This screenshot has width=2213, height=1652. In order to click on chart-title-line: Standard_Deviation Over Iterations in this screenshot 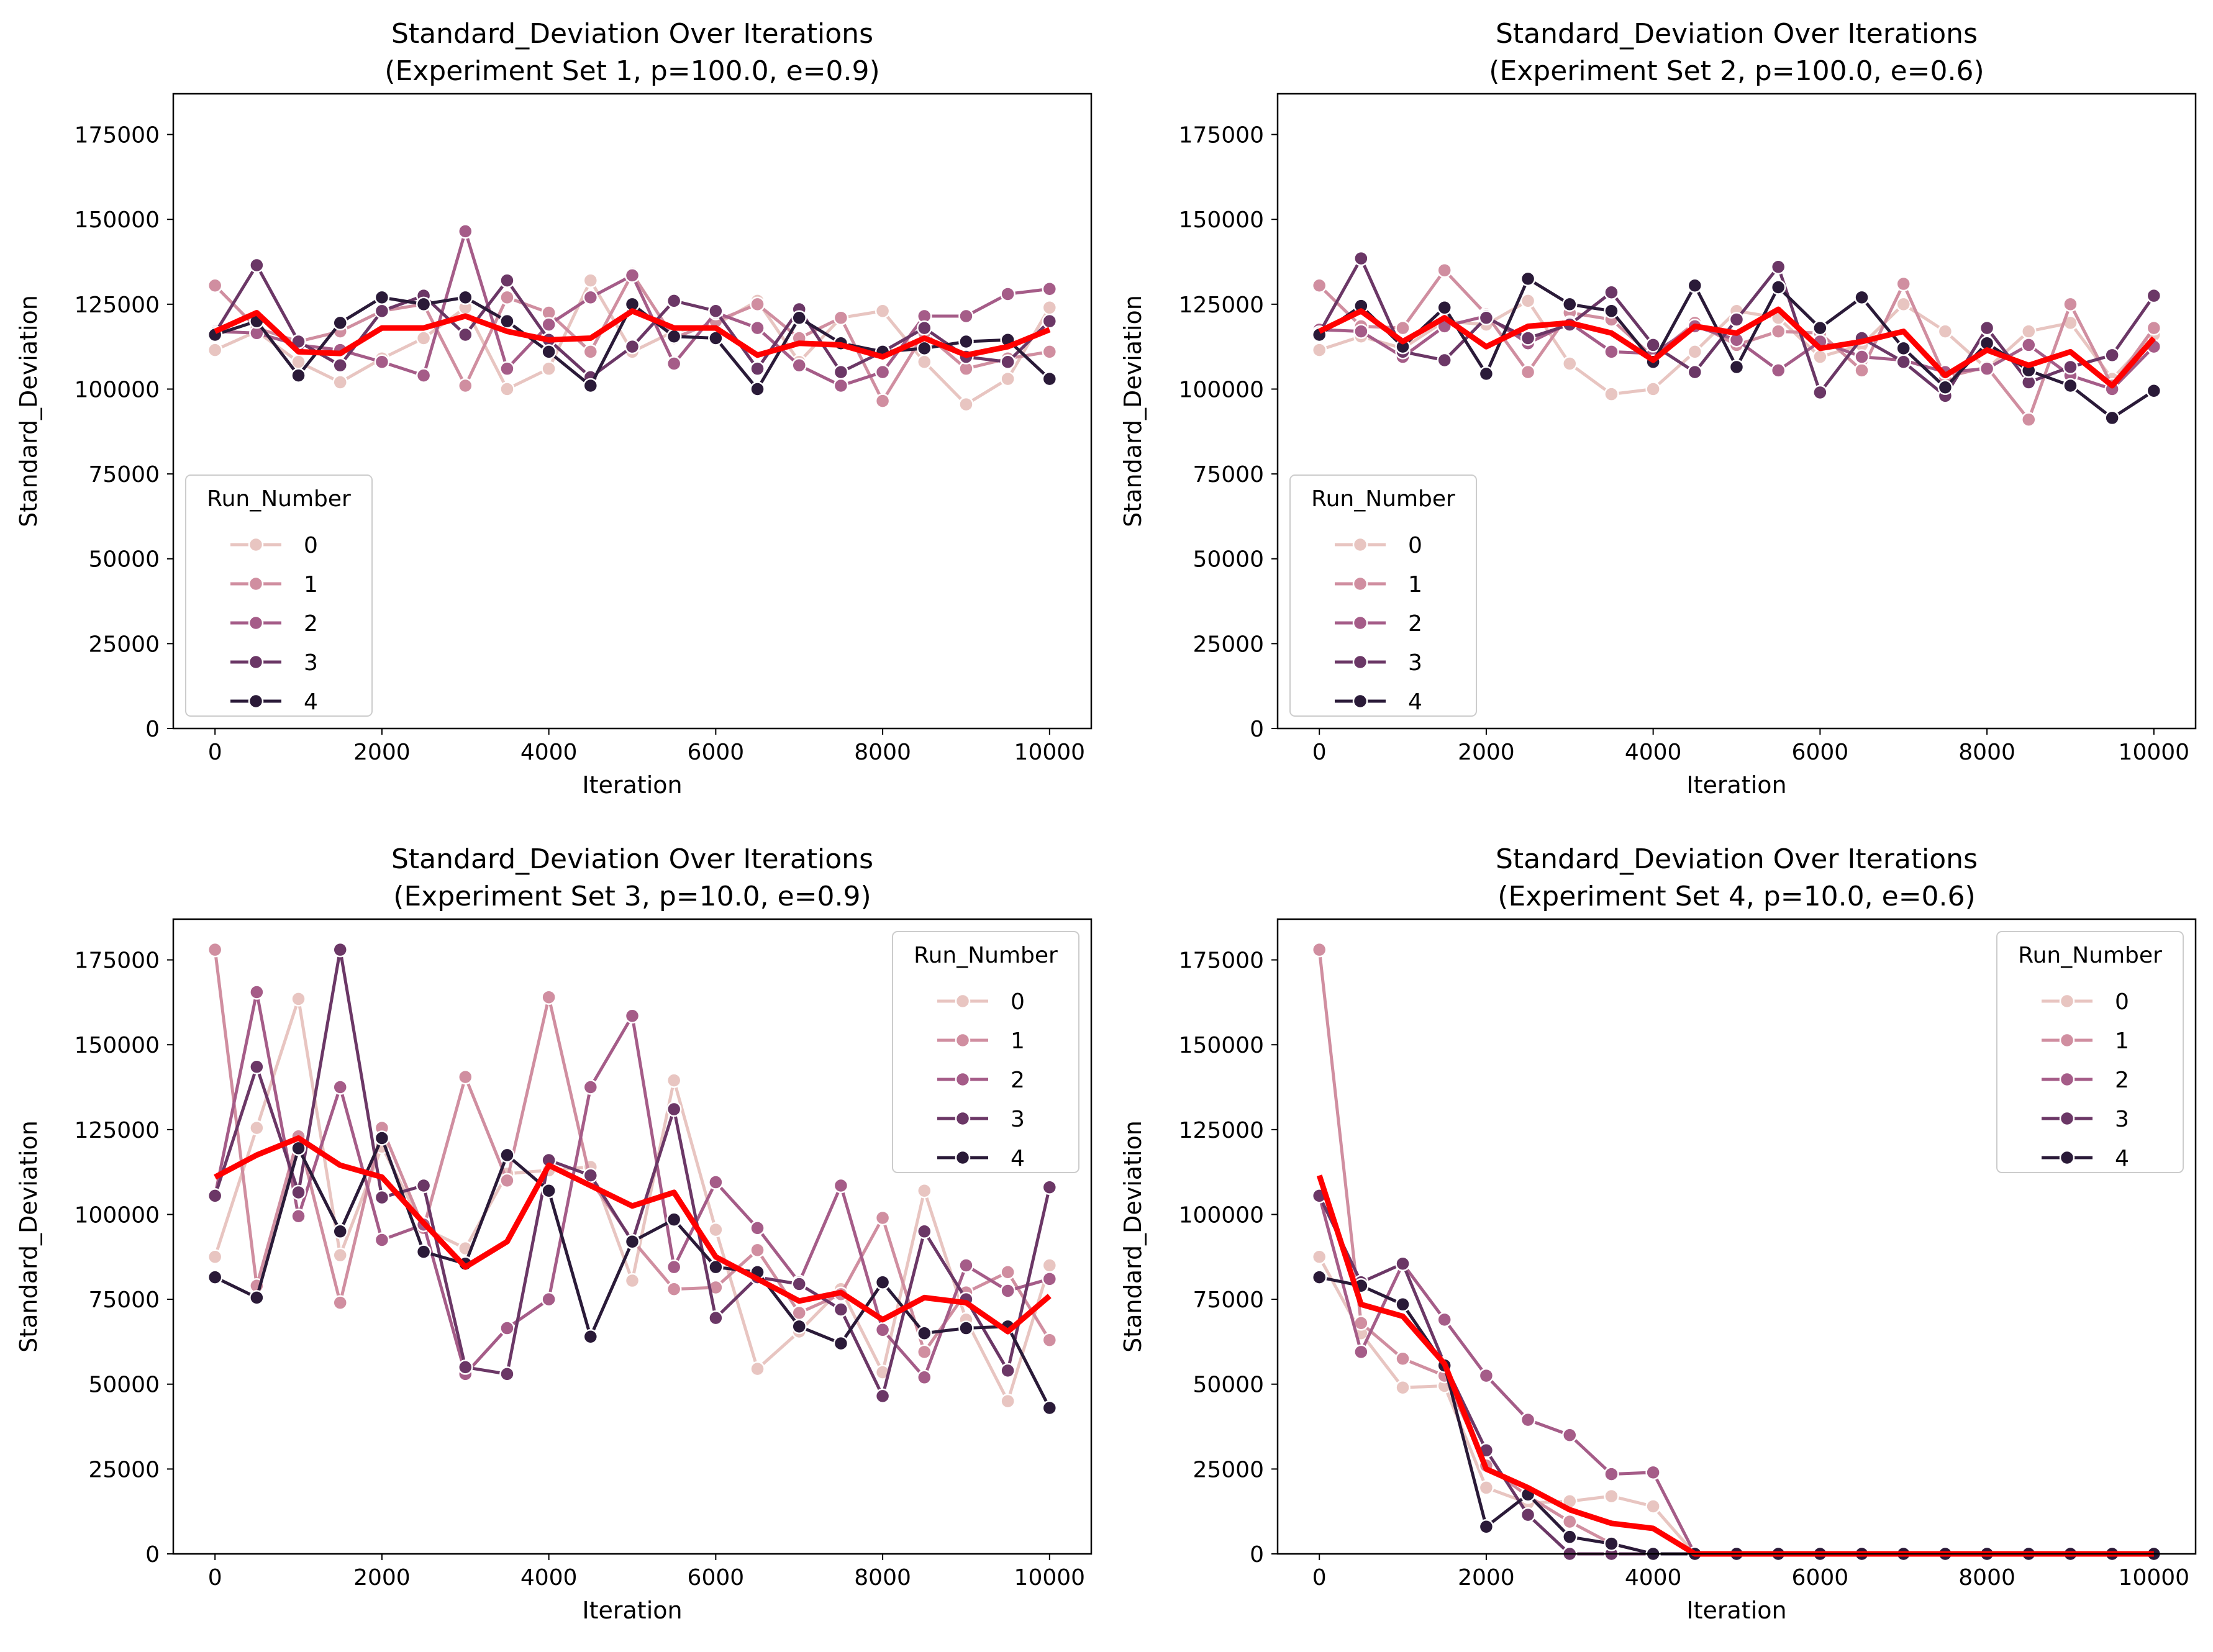, I will do `click(1737, 34)`.